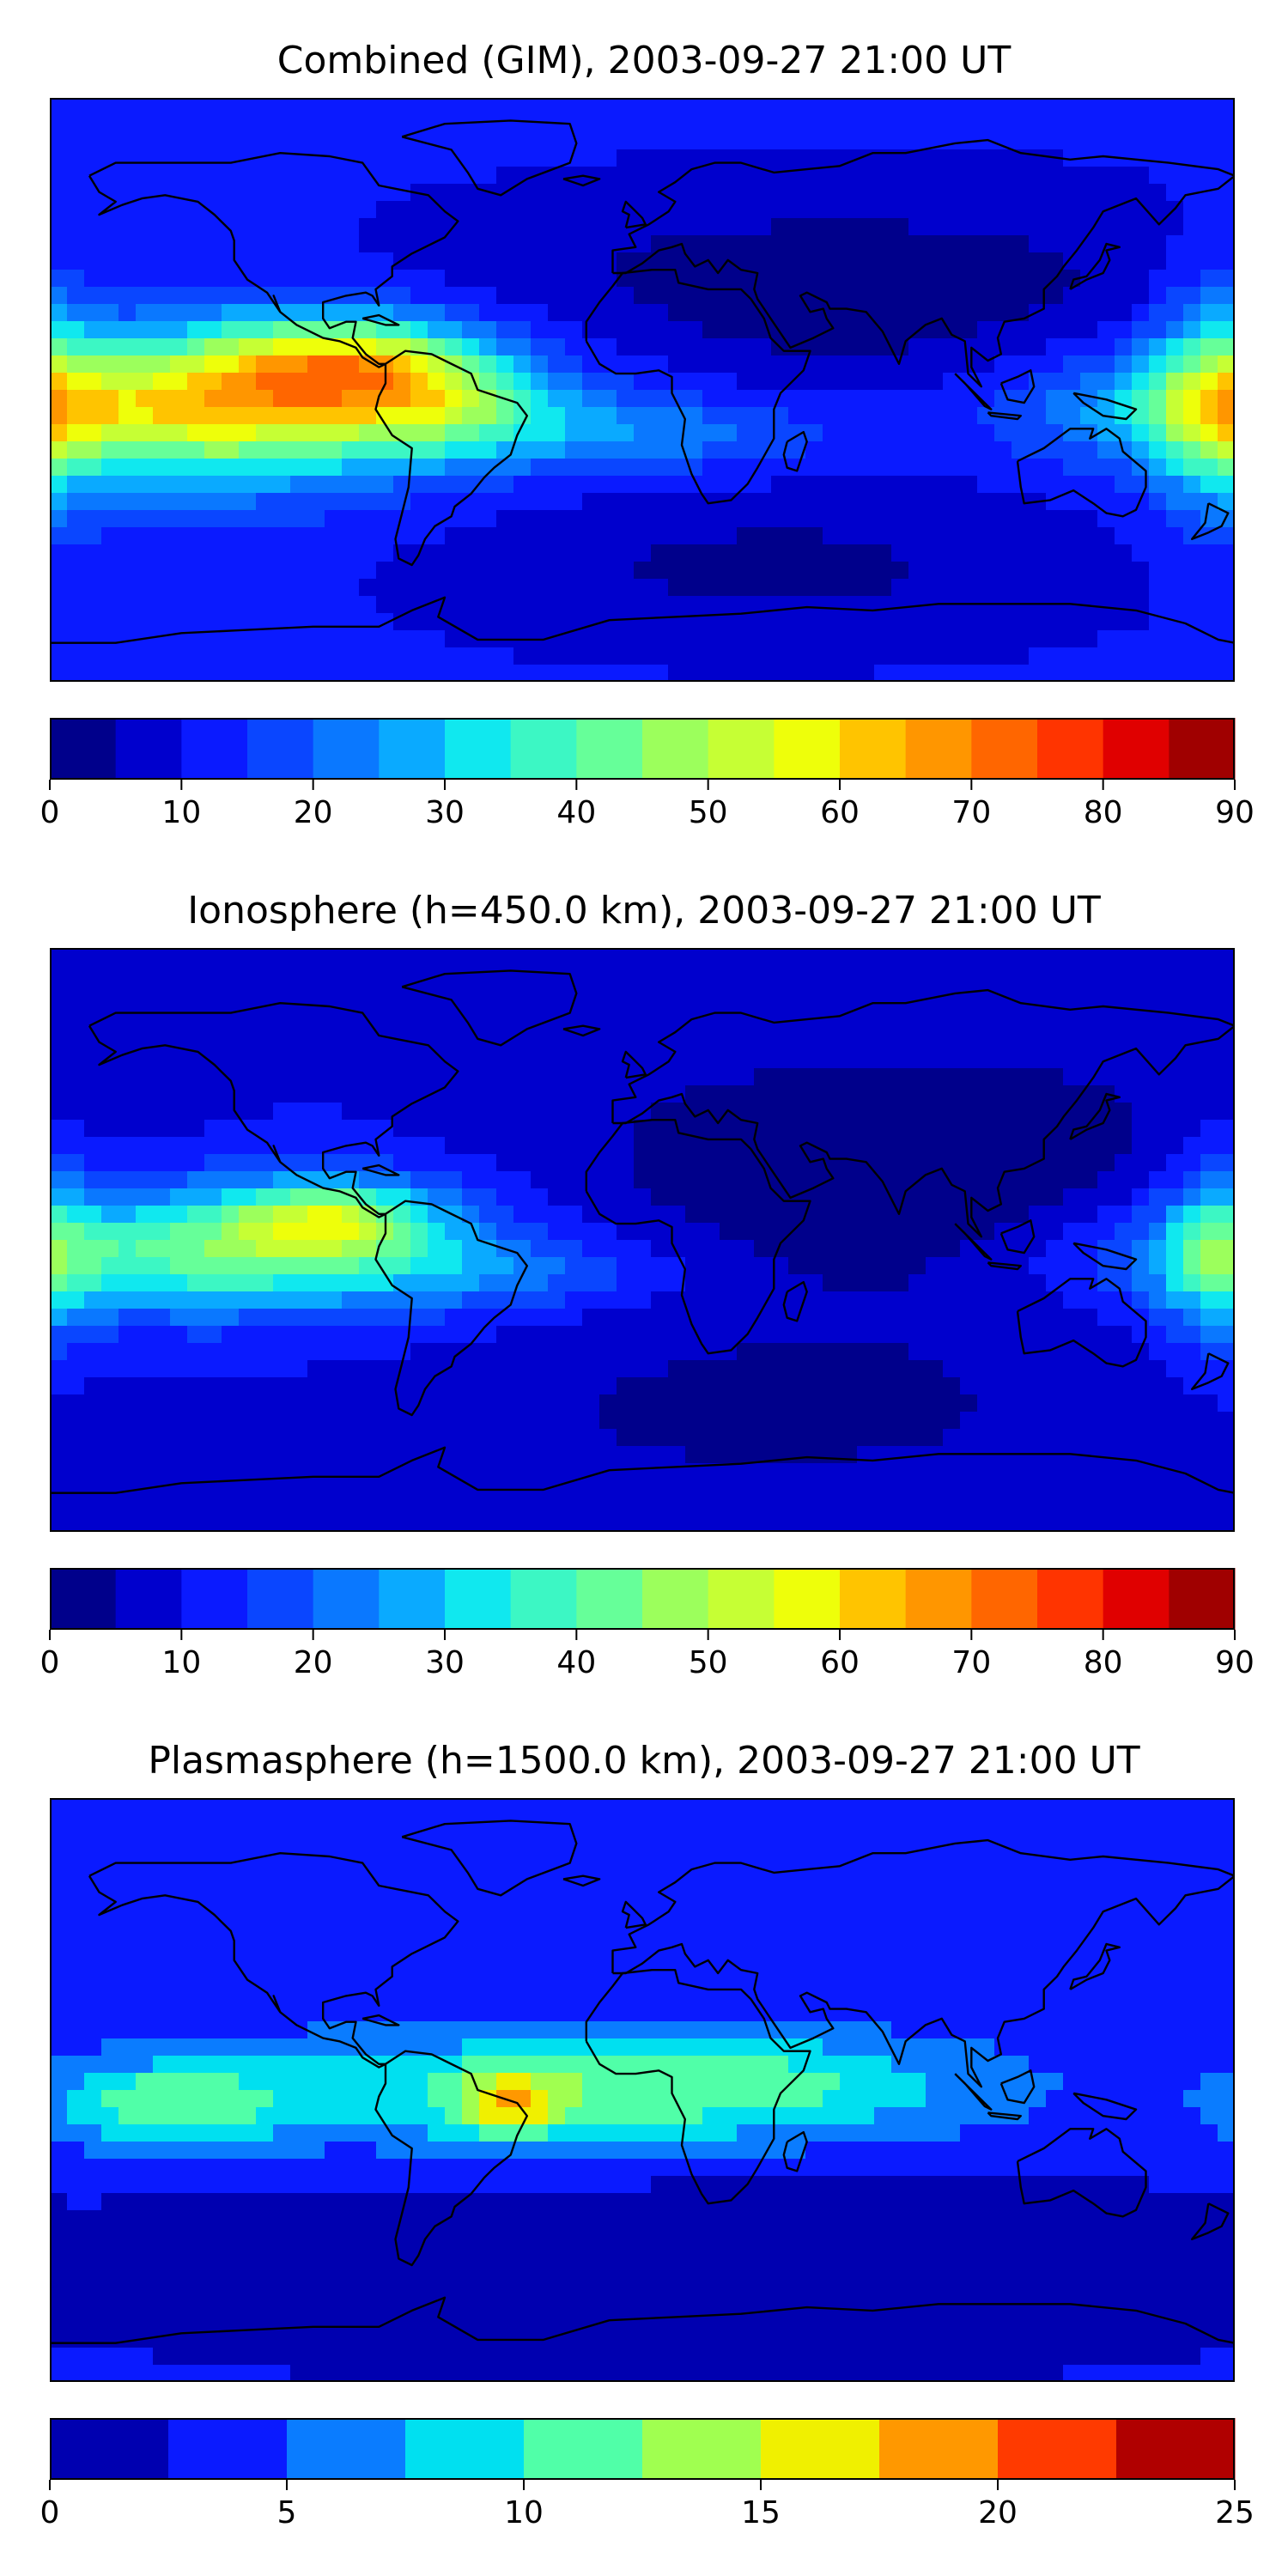 The image size is (1288, 2576). What do you see at coordinates (313, 1663) in the screenshot?
I see `colorbar-tick-label: 20` at bounding box center [313, 1663].